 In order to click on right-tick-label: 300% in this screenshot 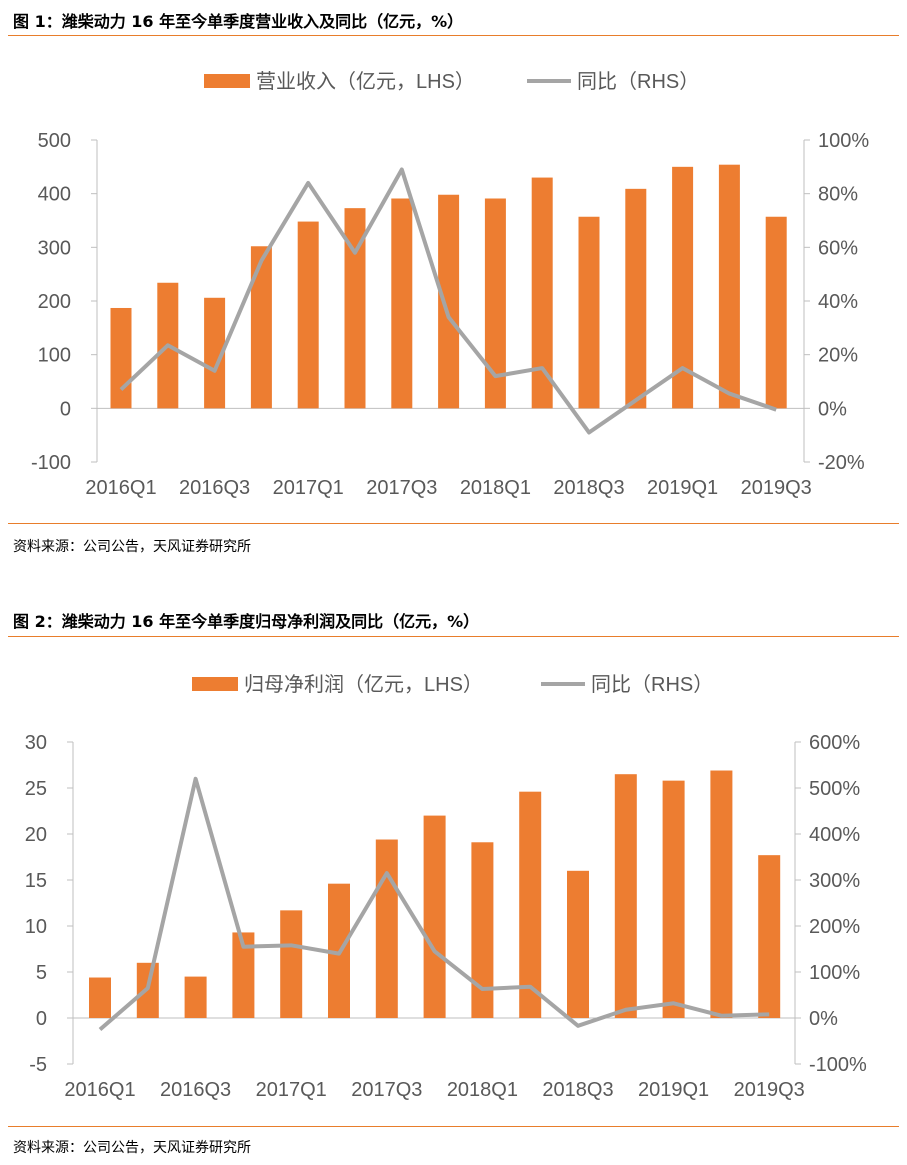, I will do `click(834, 881)`.